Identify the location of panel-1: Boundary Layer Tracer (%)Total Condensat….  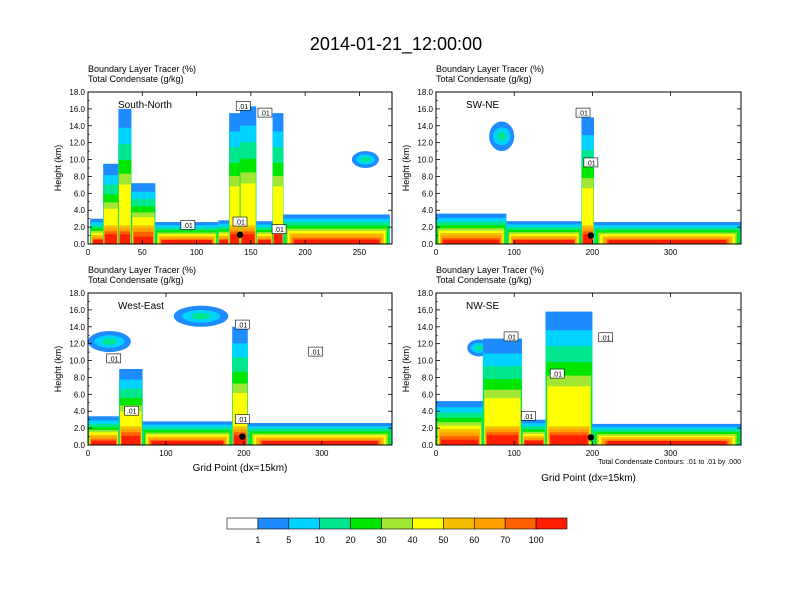
(223, 160).